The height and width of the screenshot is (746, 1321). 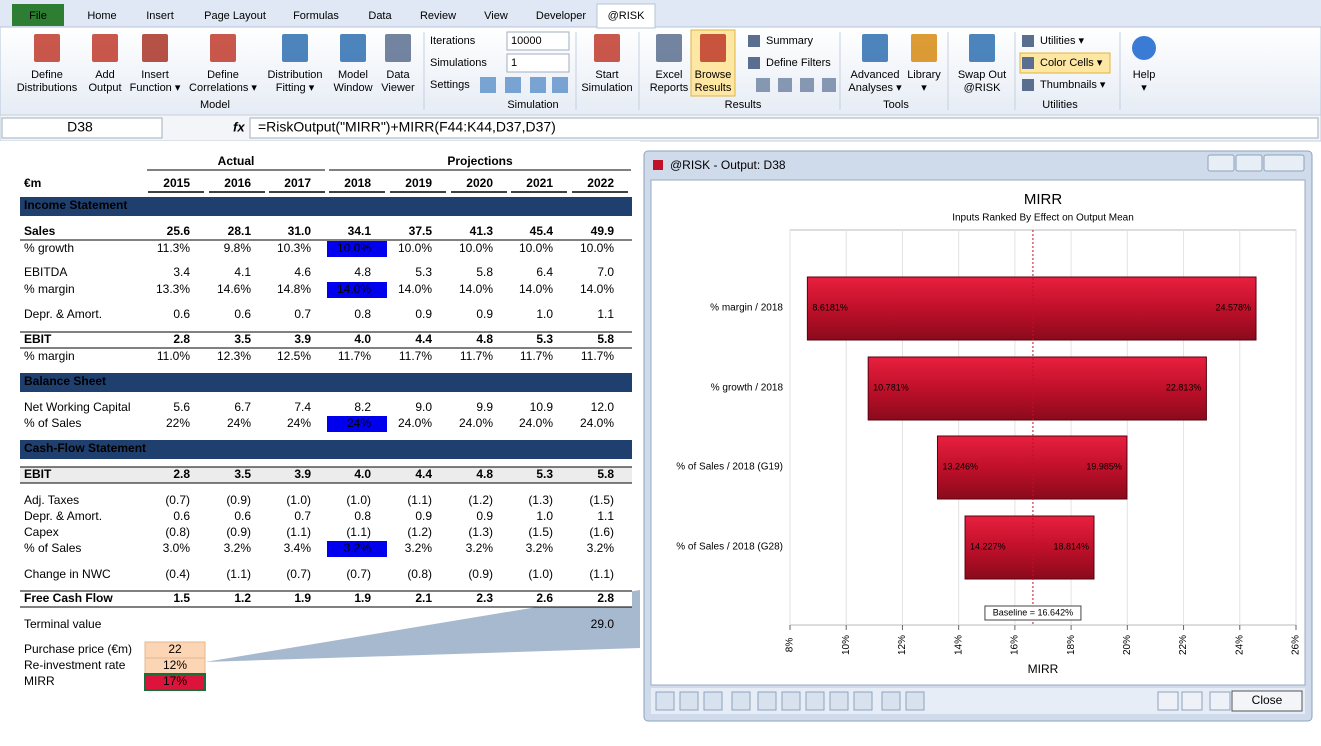 What do you see at coordinates (242, 339) in the screenshot?
I see `cell: 3.5` at bounding box center [242, 339].